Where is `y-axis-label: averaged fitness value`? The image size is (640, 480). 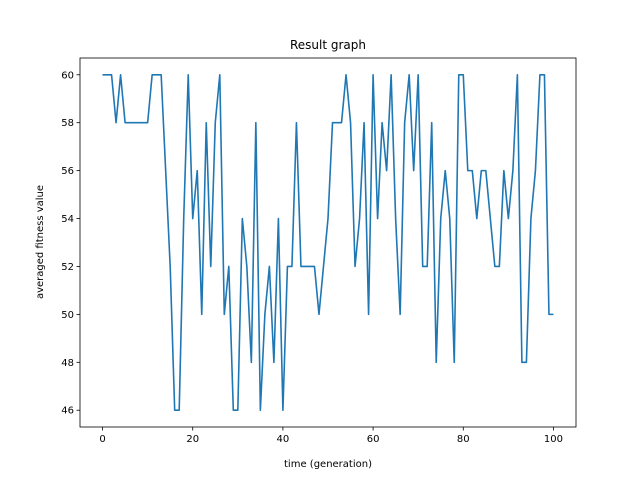
y-axis-label: averaged fitness value is located at coordinates (40, 242).